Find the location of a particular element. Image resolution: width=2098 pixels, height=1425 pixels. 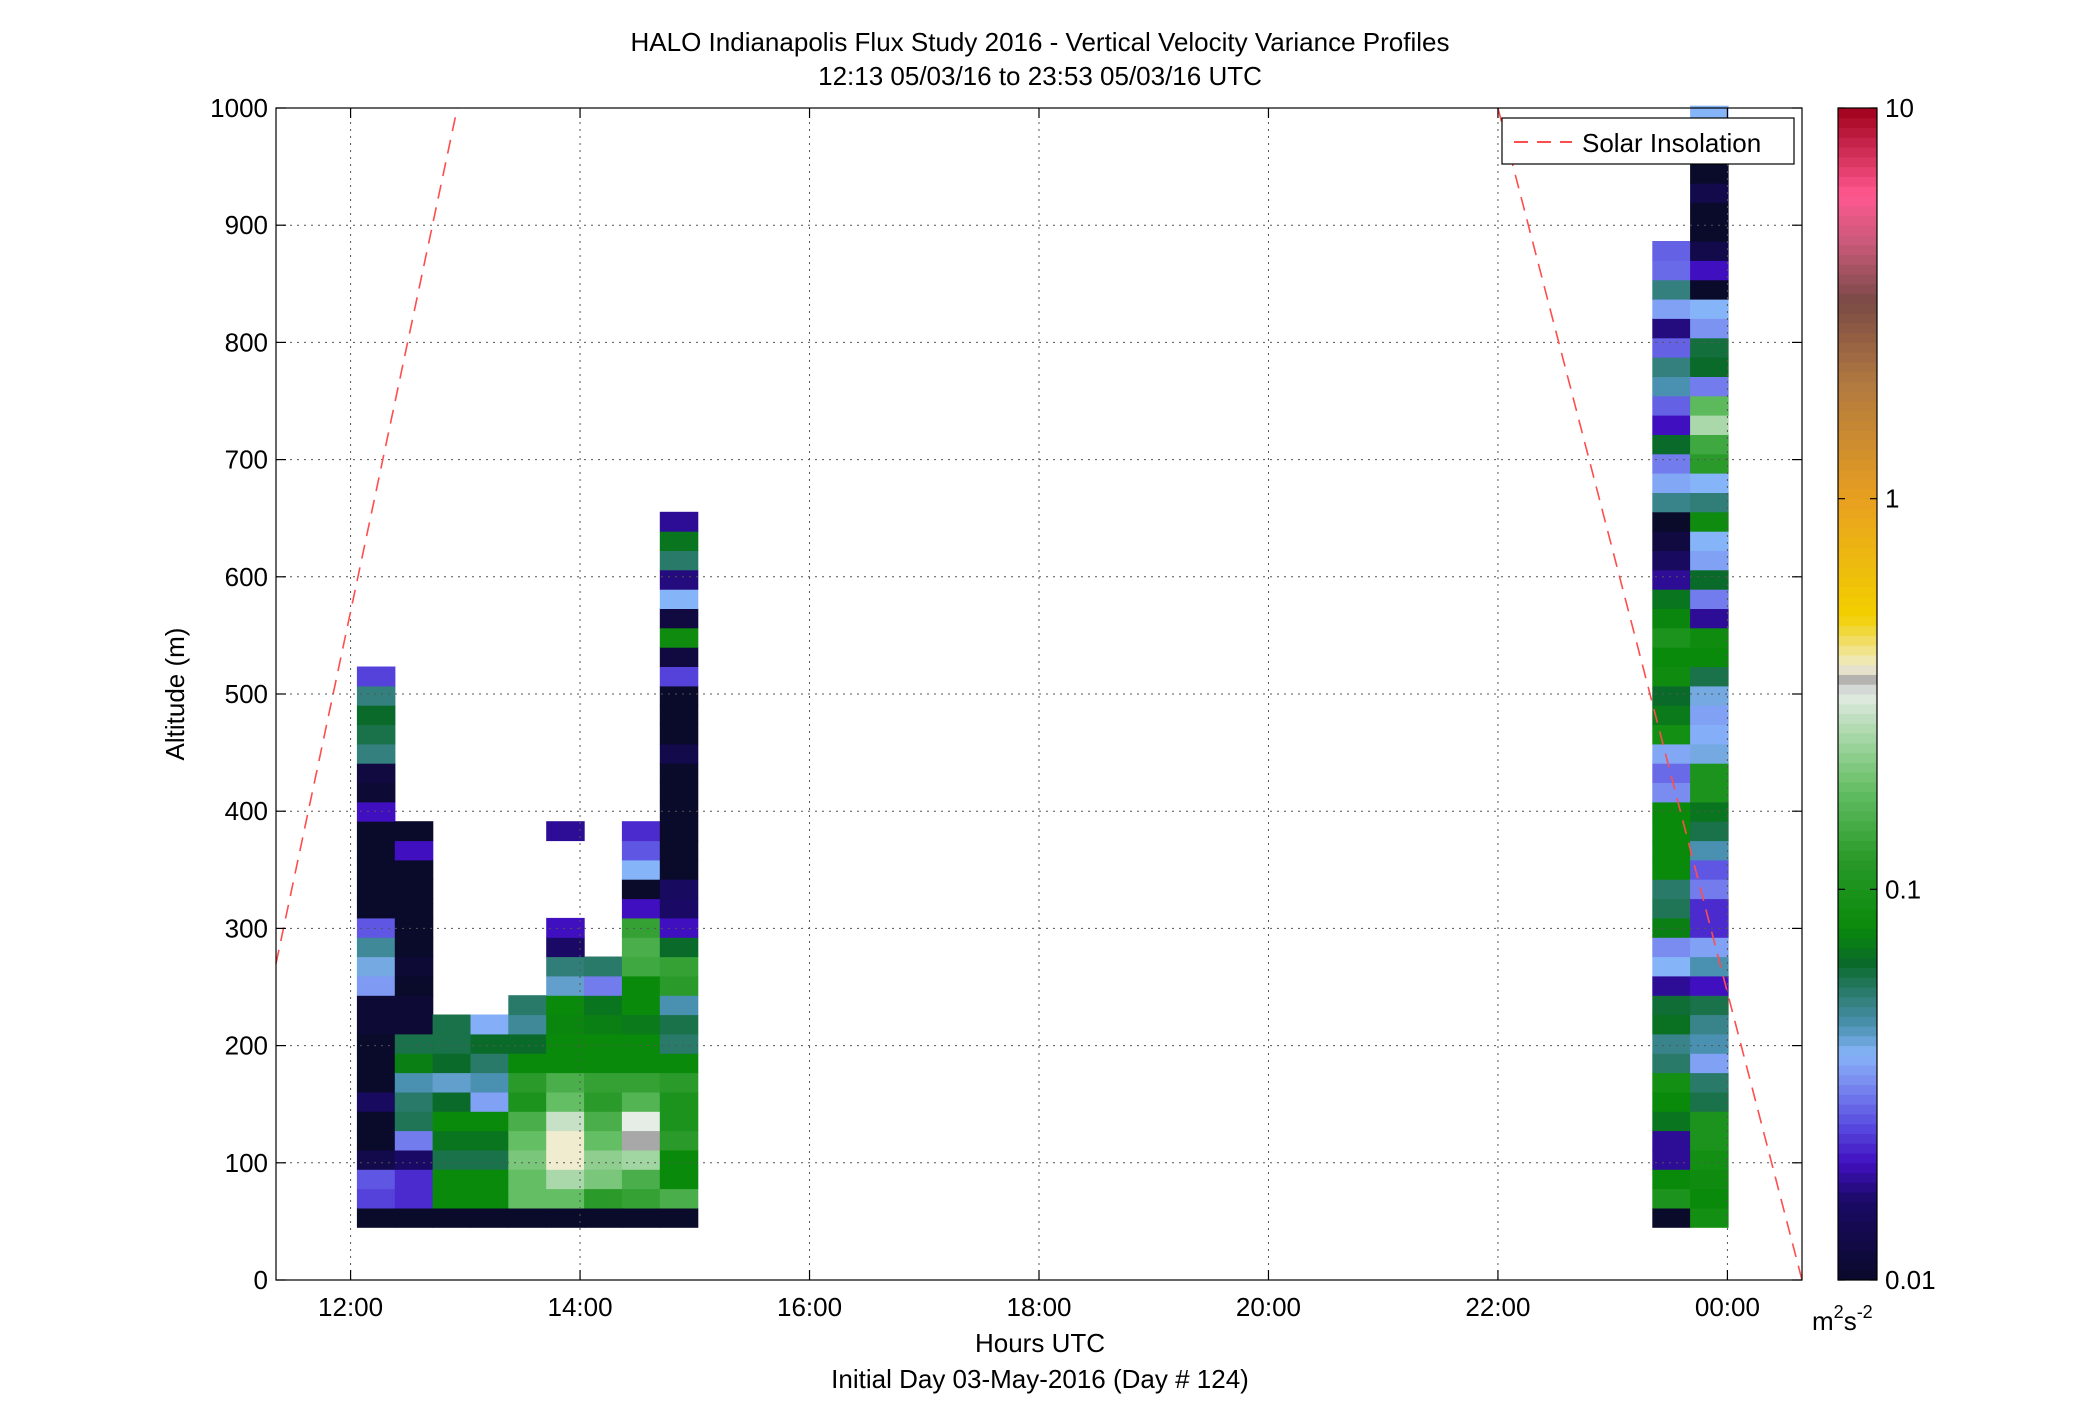

x-tick-label: 14:00 is located at coordinates (580, 1307).